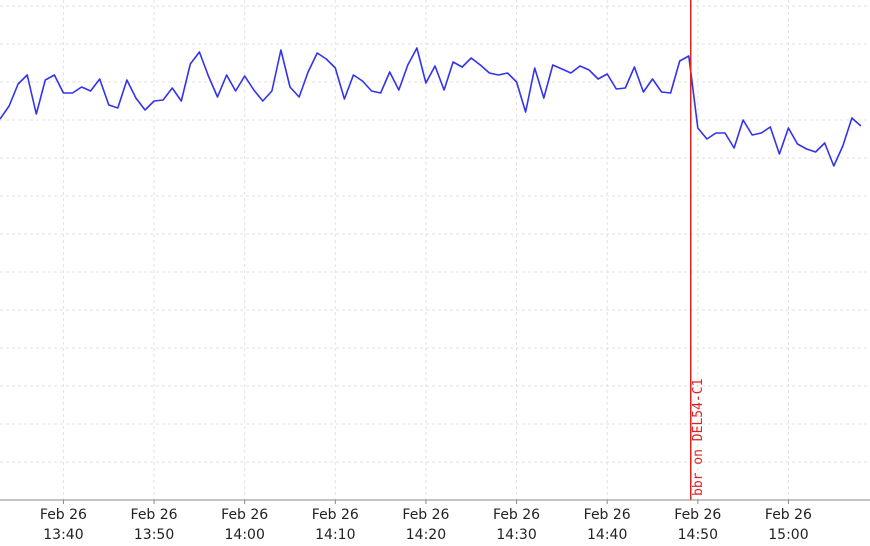 The width and height of the screenshot is (870, 546). What do you see at coordinates (698, 250) in the screenshot?
I see `annotation-group: bbr on DEL54-C1` at bounding box center [698, 250].